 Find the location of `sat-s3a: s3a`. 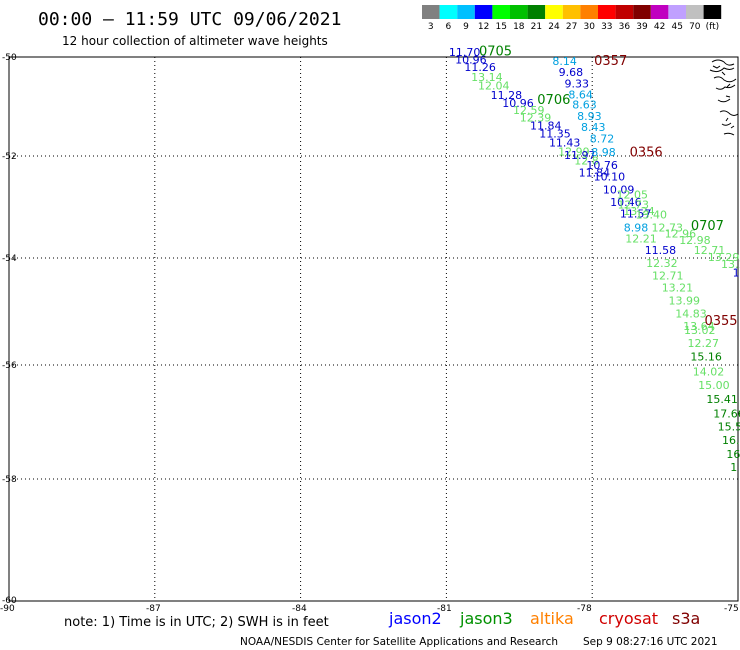

sat-s3a: s3a is located at coordinates (686, 618).